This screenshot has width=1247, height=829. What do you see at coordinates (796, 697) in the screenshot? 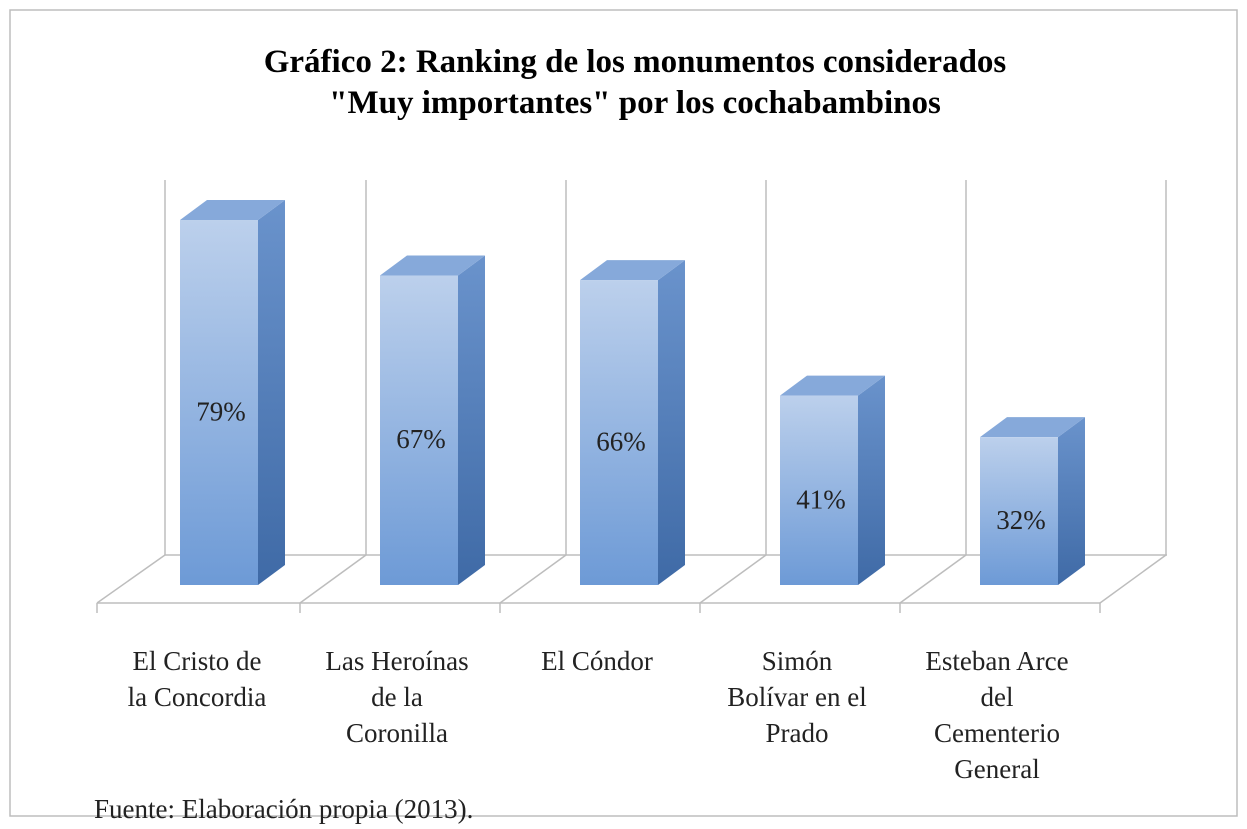
I see `x-tick-label: Simón Bolívar en el Prado` at bounding box center [796, 697].